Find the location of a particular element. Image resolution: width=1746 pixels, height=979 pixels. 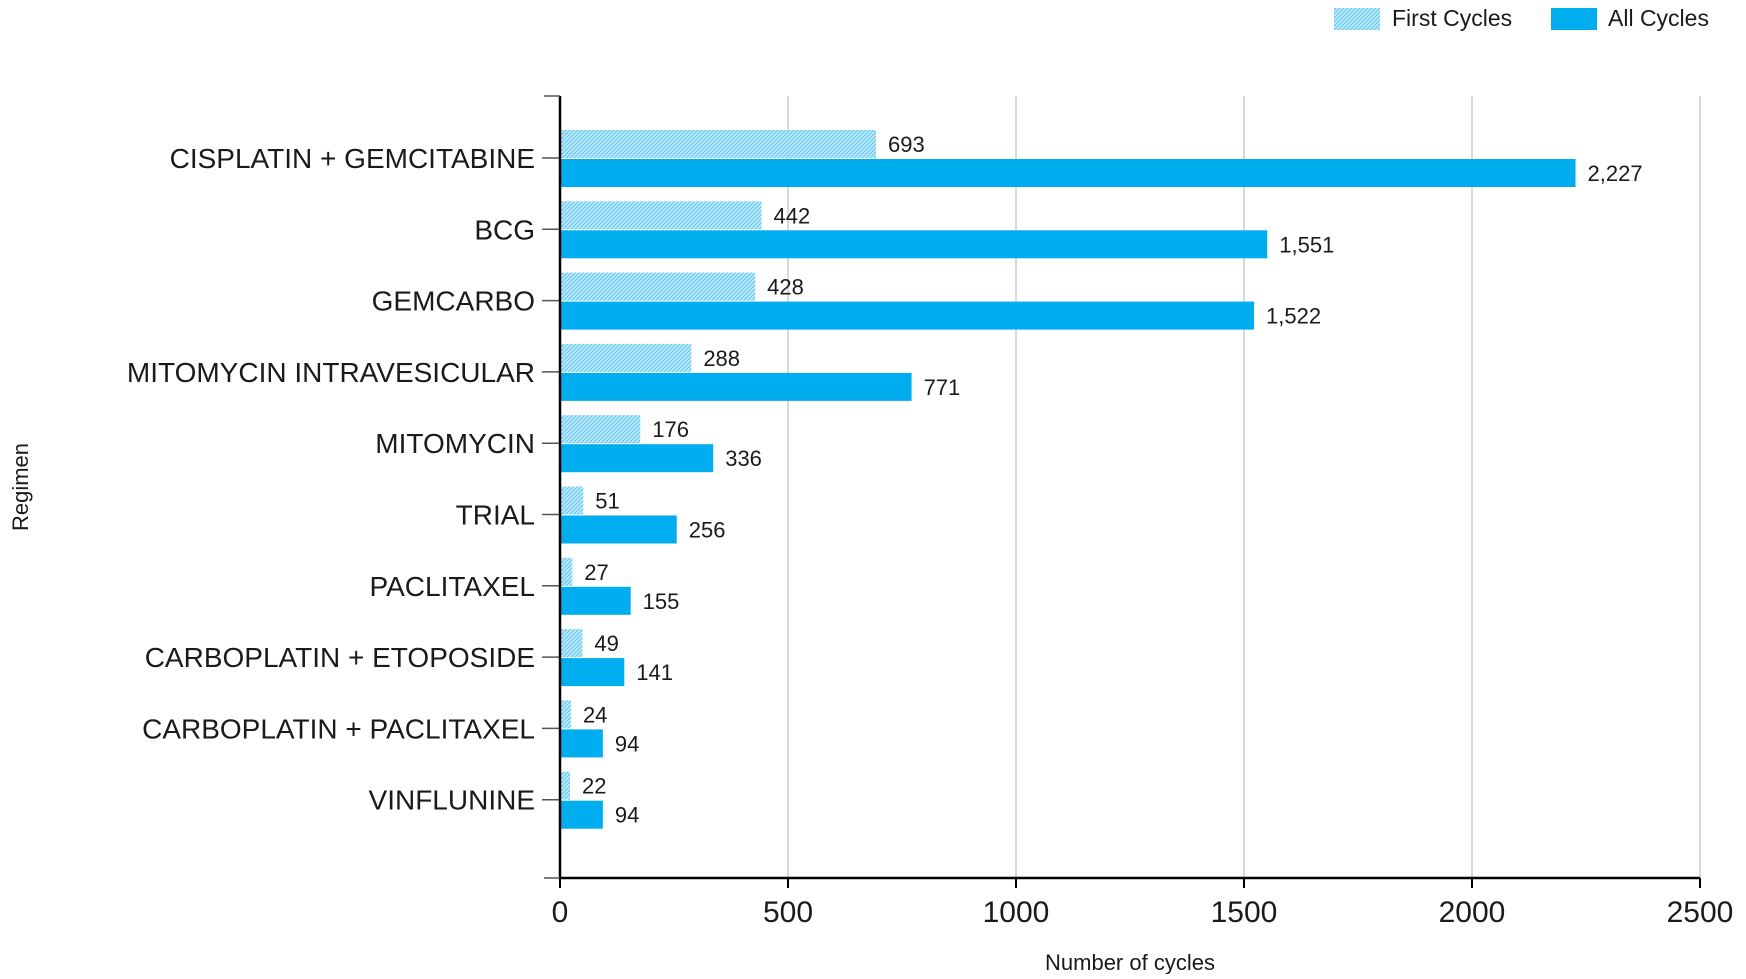

x-tick-label: 2000 is located at coordinates (1472, 912).